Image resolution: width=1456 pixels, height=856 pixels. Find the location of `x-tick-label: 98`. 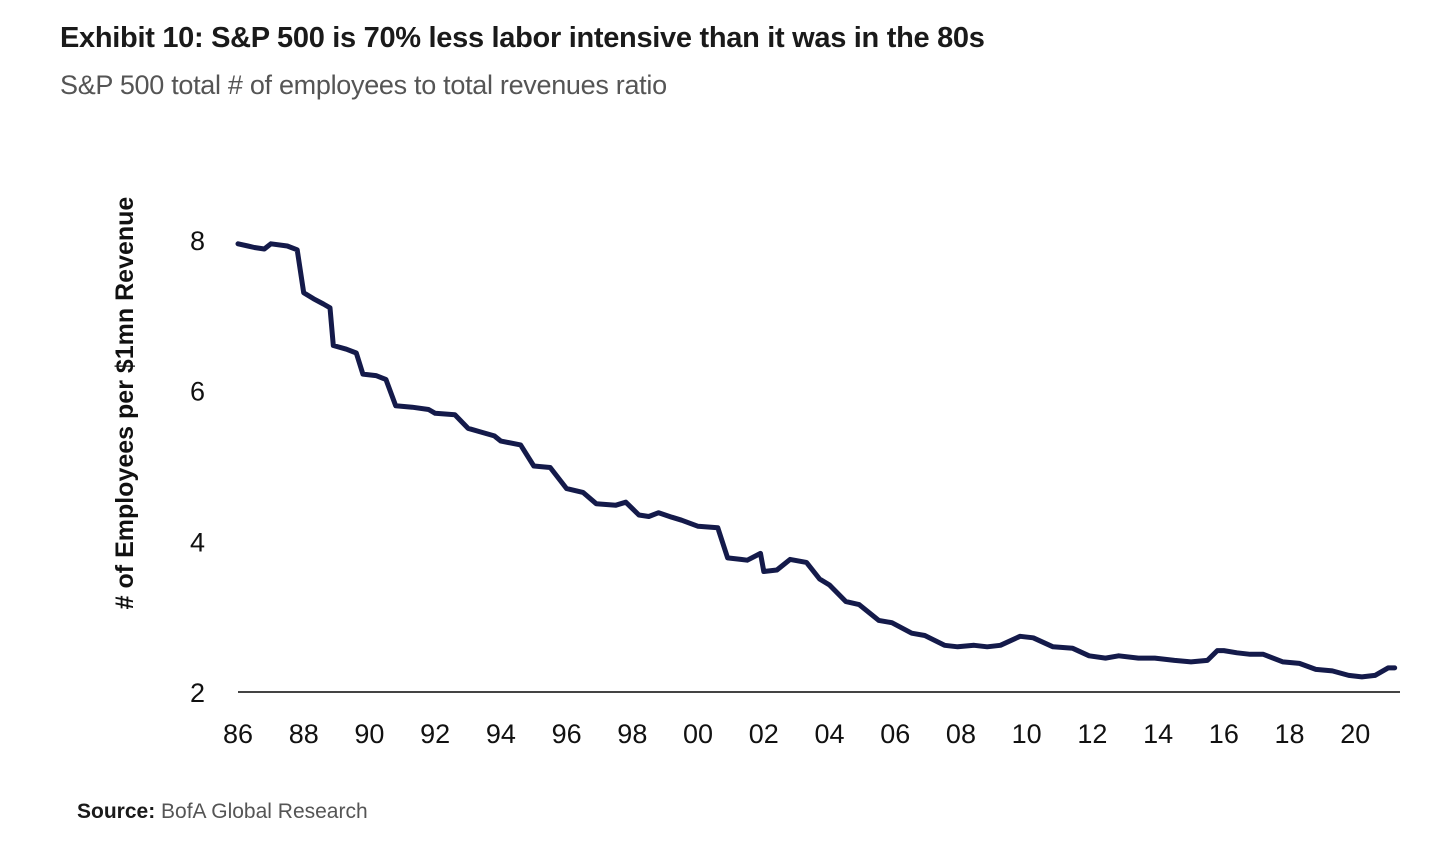

x-tick-label: 98 is located at coordinates (632, 734).